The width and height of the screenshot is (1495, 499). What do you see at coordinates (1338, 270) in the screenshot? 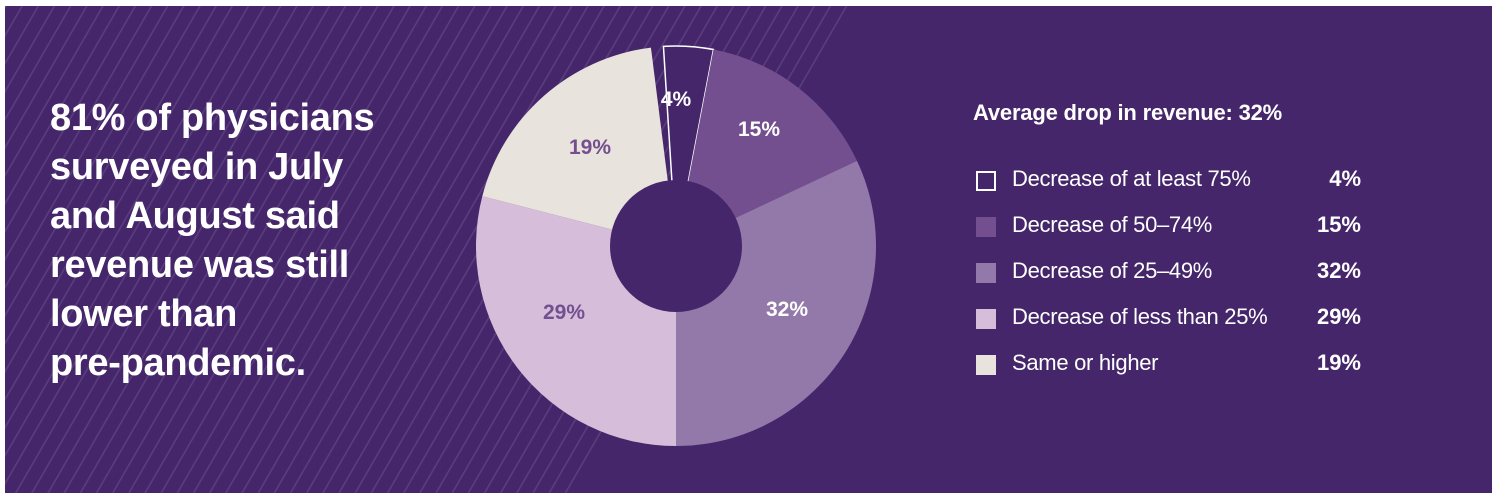
I see `legend-value: 32%` at bounding box center [1338, 270].